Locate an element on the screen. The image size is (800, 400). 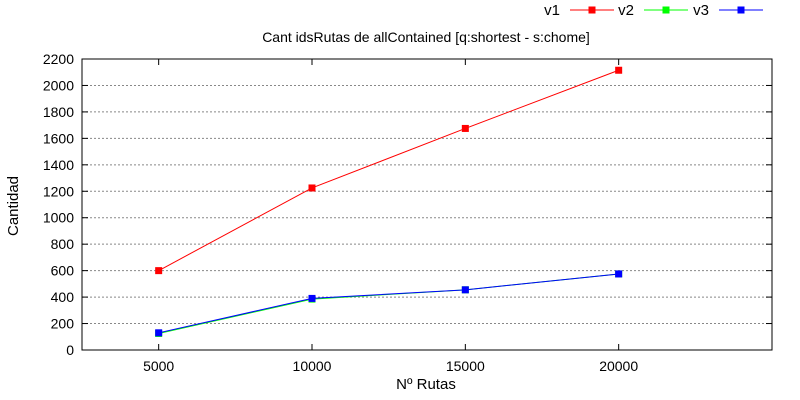
y-tick-label: 1600 is located at coordinates (58, 138).